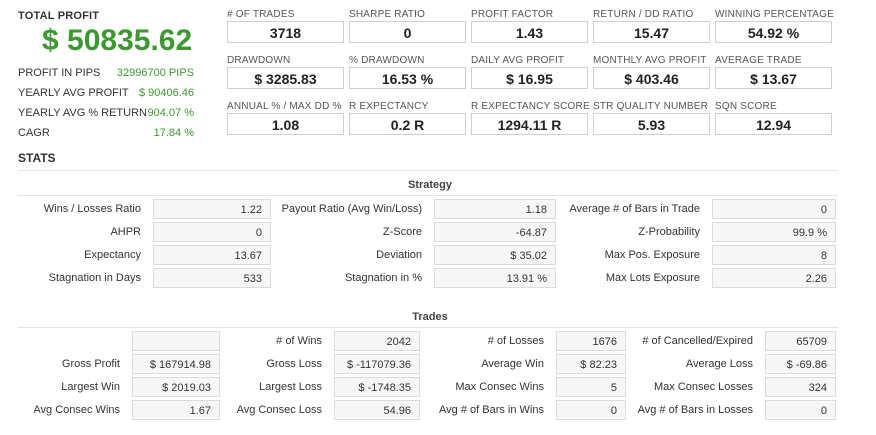  I want to click on strategy-row-value: -64.87, so click(495, 232).